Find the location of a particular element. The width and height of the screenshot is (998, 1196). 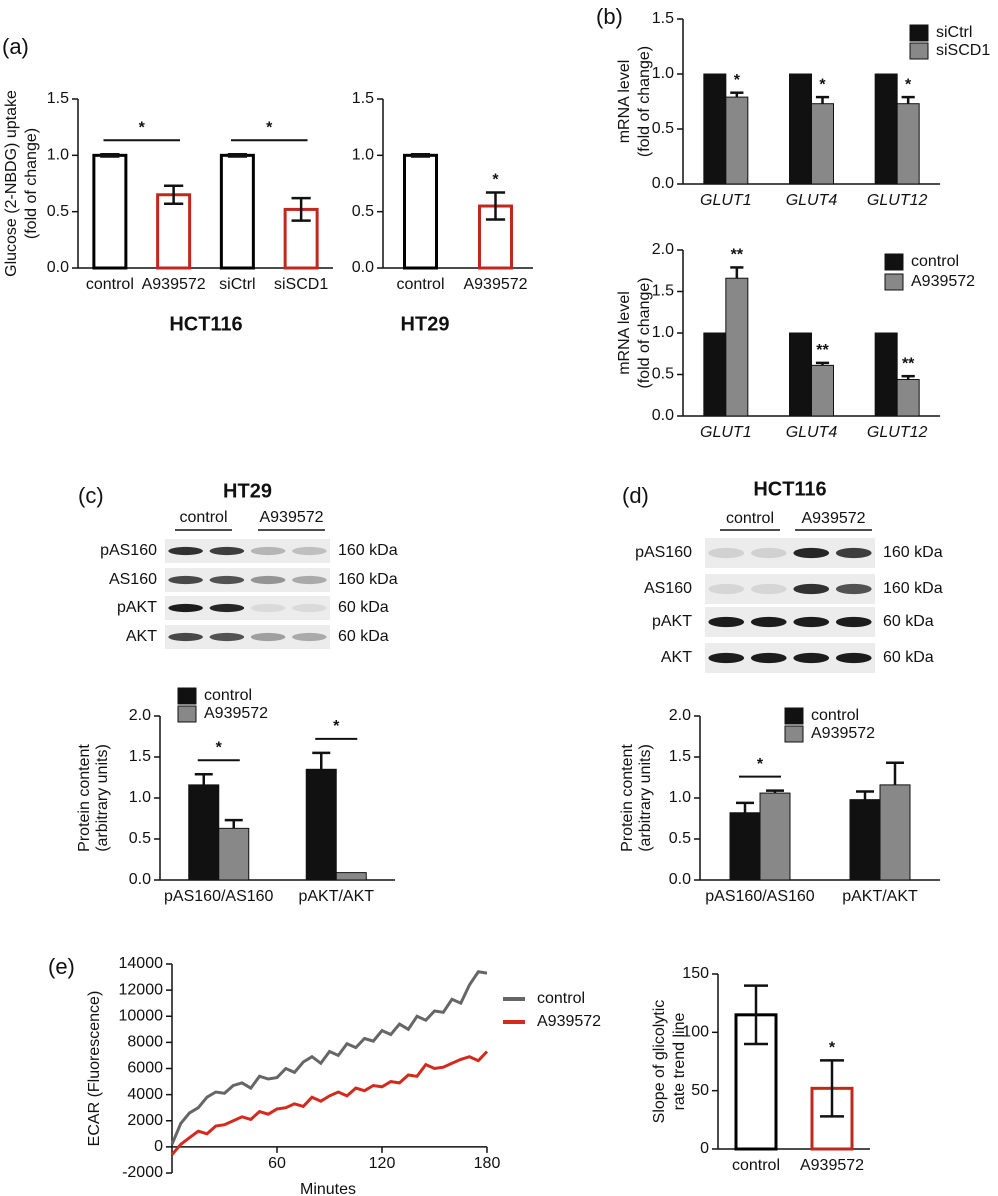

chart-title: HCT116 is located at coordinates (205, 324).